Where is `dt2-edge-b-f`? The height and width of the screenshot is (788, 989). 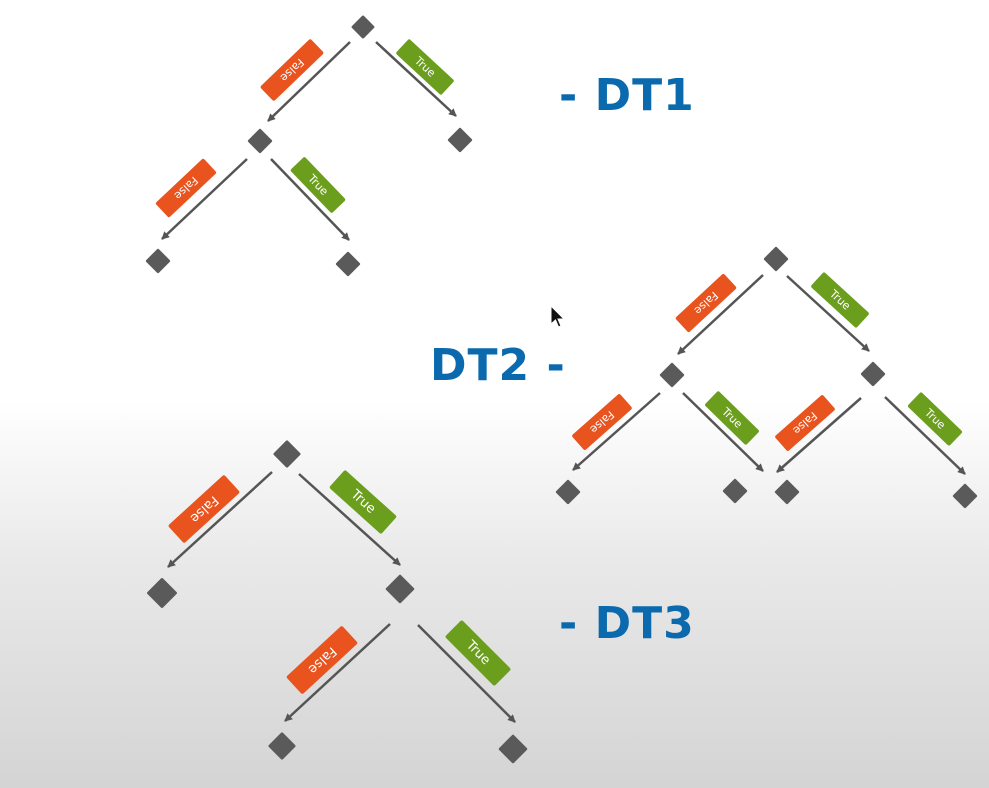
dt2-edge-b-f is located at coordinates (925, 435).